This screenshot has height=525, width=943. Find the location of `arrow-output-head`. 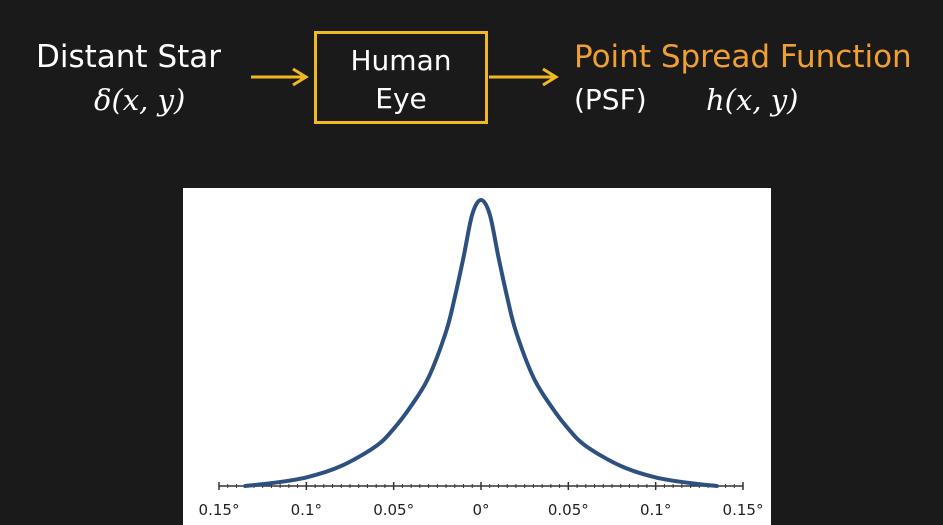

arrow-output-head is located at coordinates (550, 77).